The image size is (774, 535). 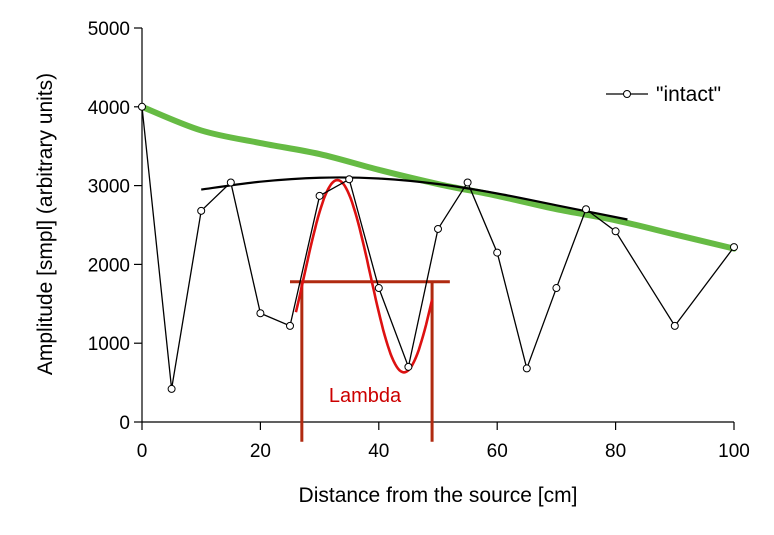 What do you see at coordinates (109, 265) in the screenshot?
I see `y-tick-label: 2000` at bounding box center [109, 265].